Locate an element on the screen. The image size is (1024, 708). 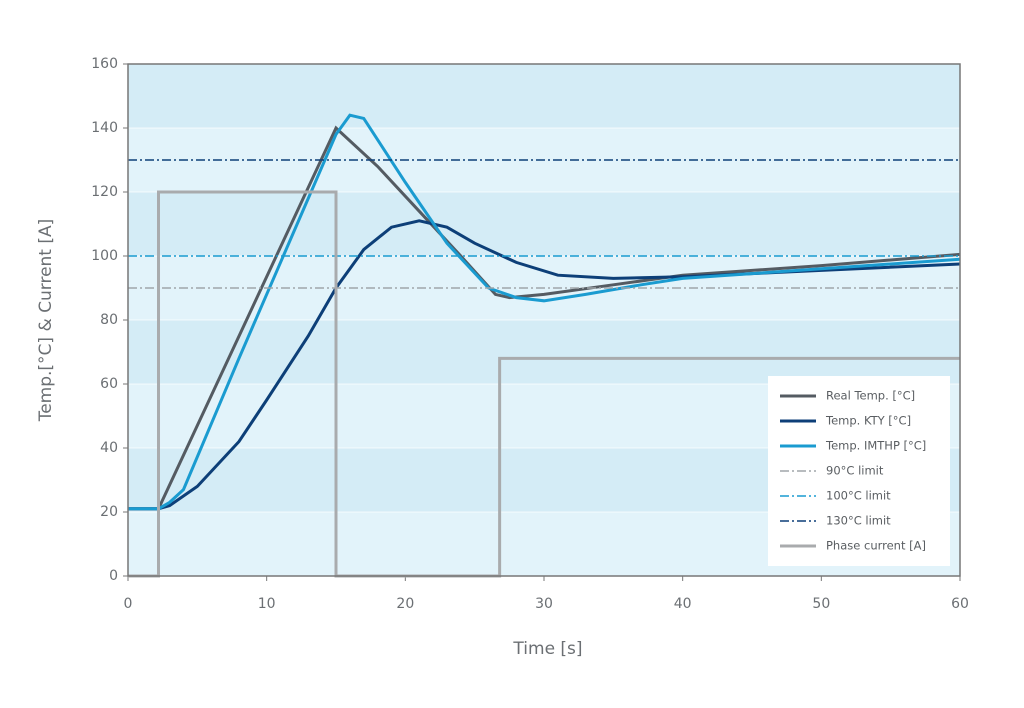
x-tick-label: 30 is located at coordinates (544, 604).